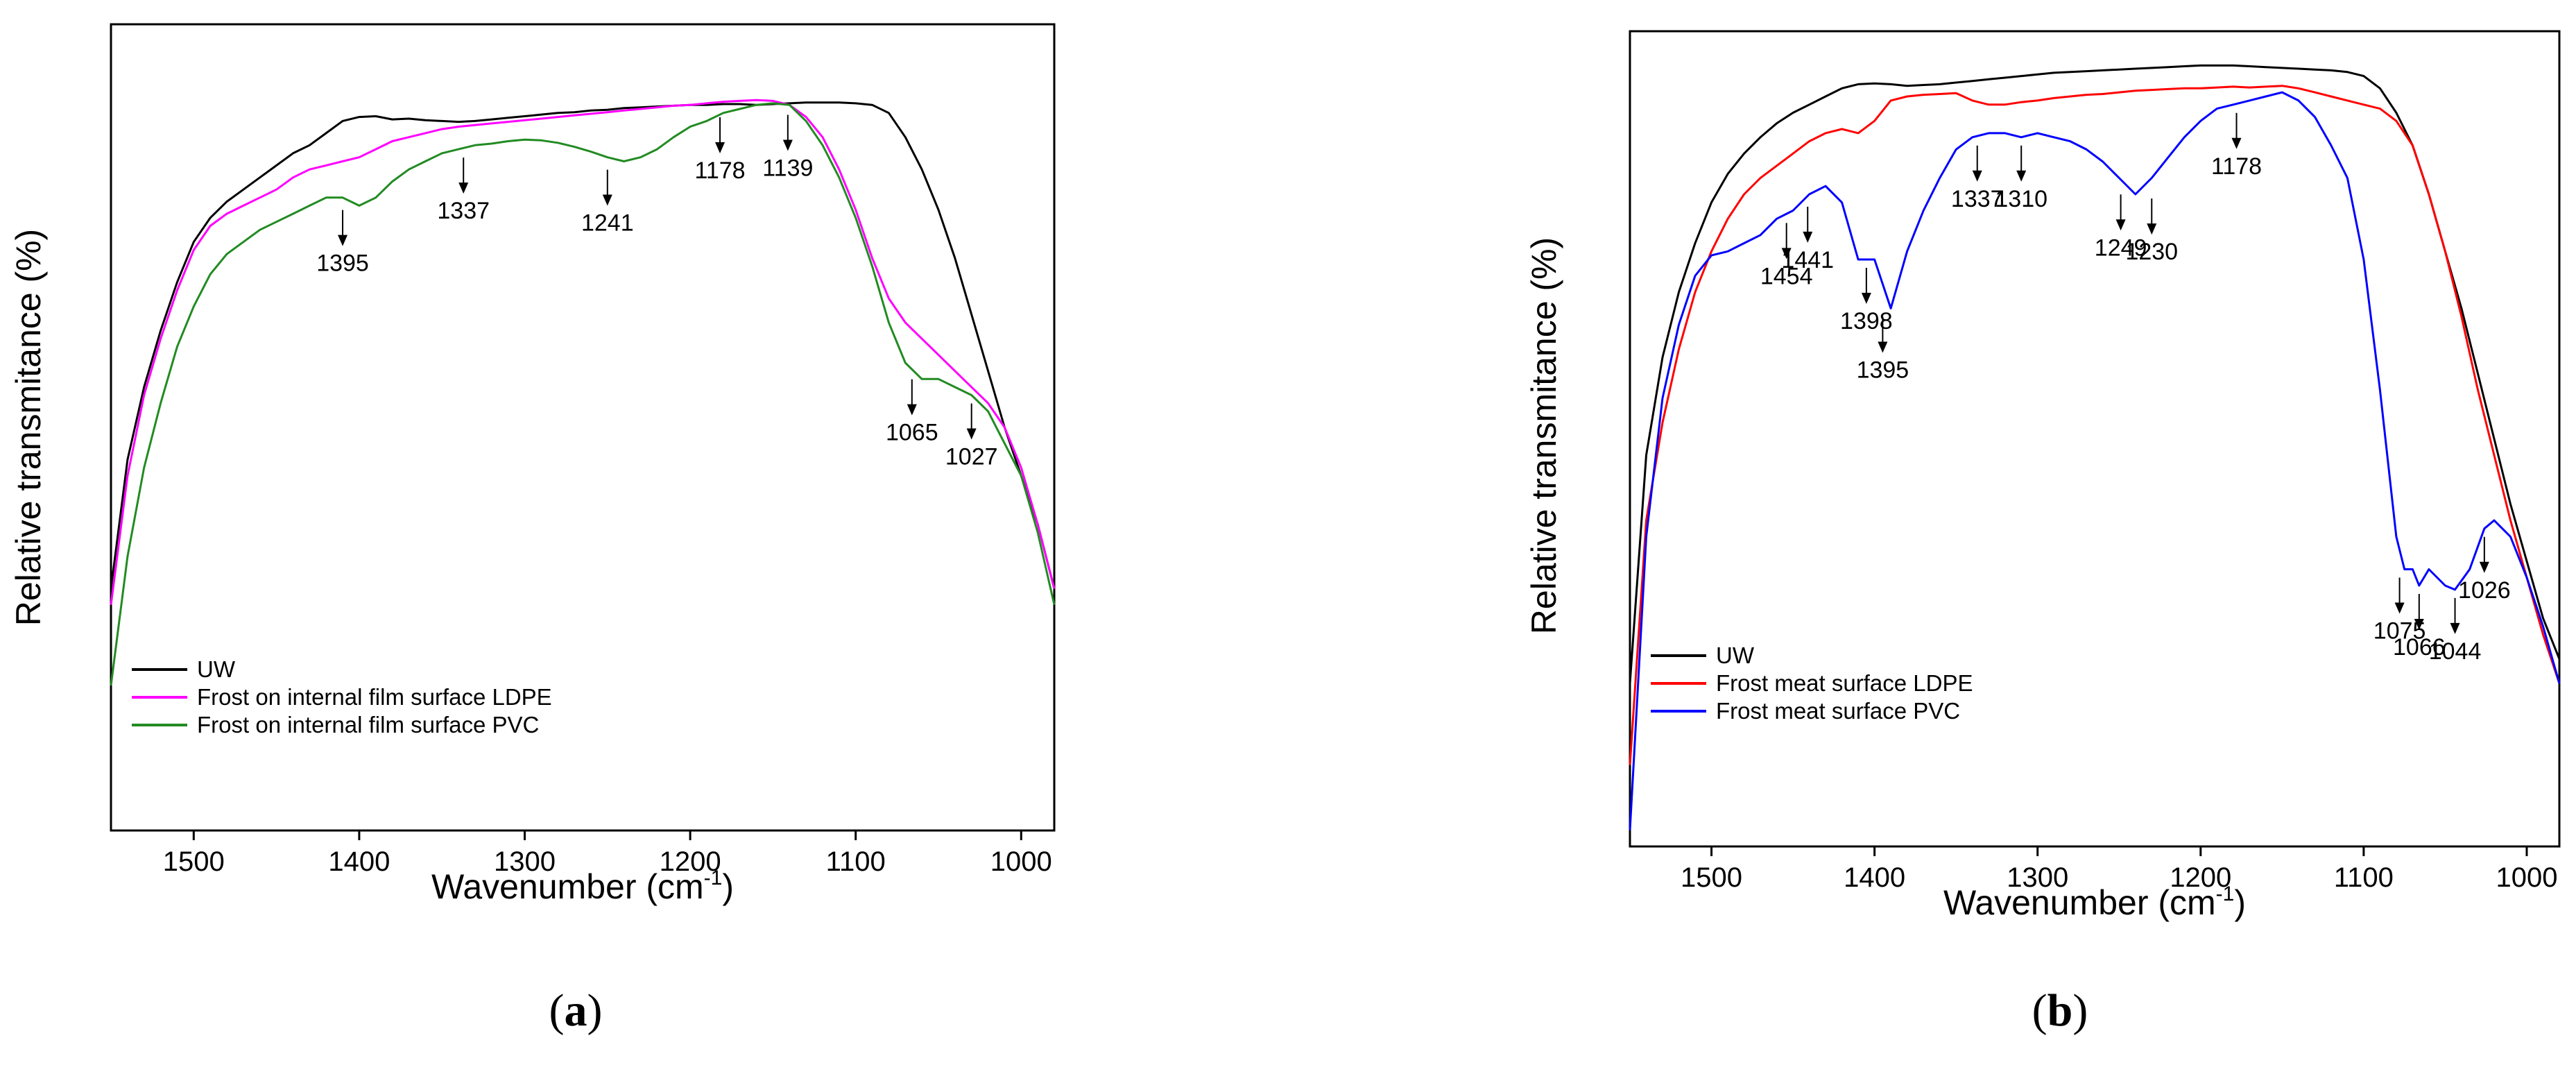 The height and width of the screenshot is (1065, 2576). What do you see at coordinates (2121, 248) in the screenshot?
I see `annotation-label: 1249` at bounding box center [2121, 248].